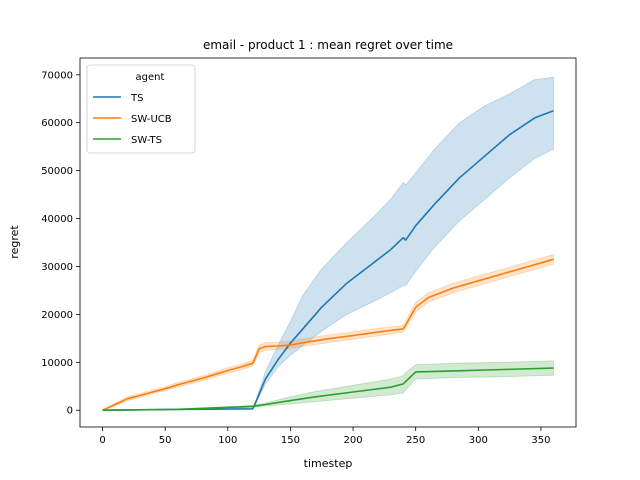 The image size is (640, 480). Describe the element at coordinates (165, 440) in the screenshot. I see `x-tick-label: 50` at that location.